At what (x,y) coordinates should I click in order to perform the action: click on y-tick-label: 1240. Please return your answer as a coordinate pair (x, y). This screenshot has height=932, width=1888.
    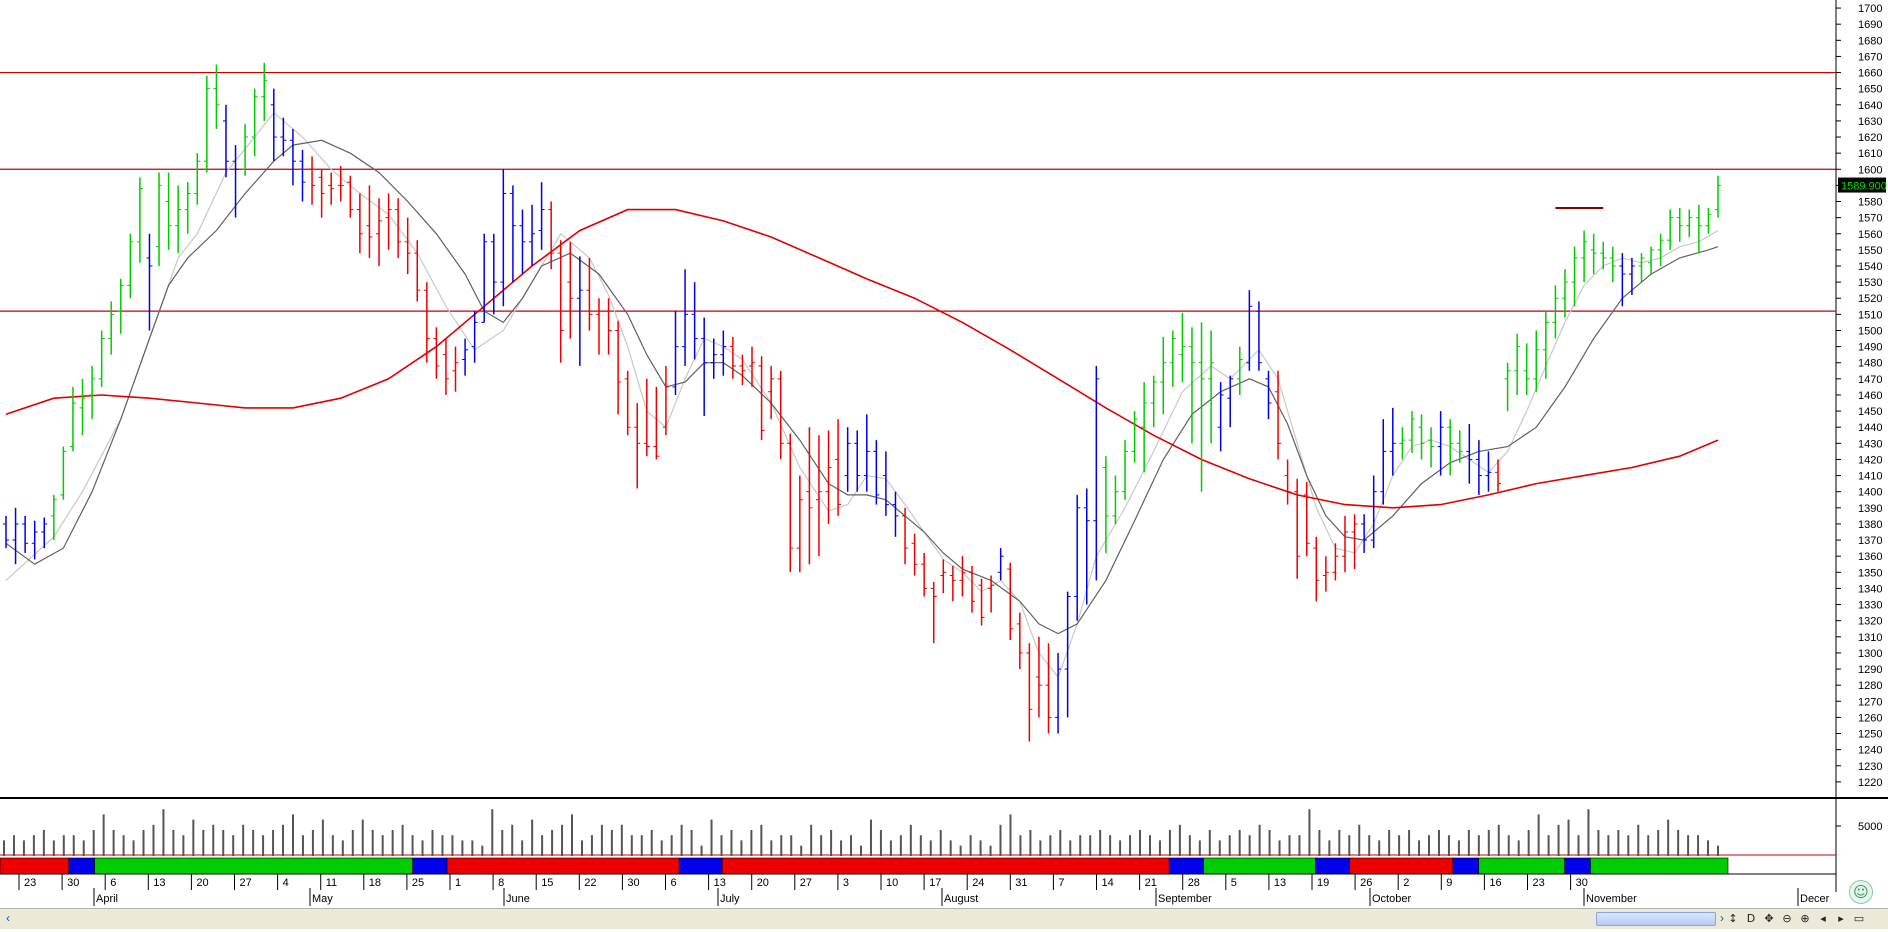
    Looking at the image, I should click on (1870, 751).